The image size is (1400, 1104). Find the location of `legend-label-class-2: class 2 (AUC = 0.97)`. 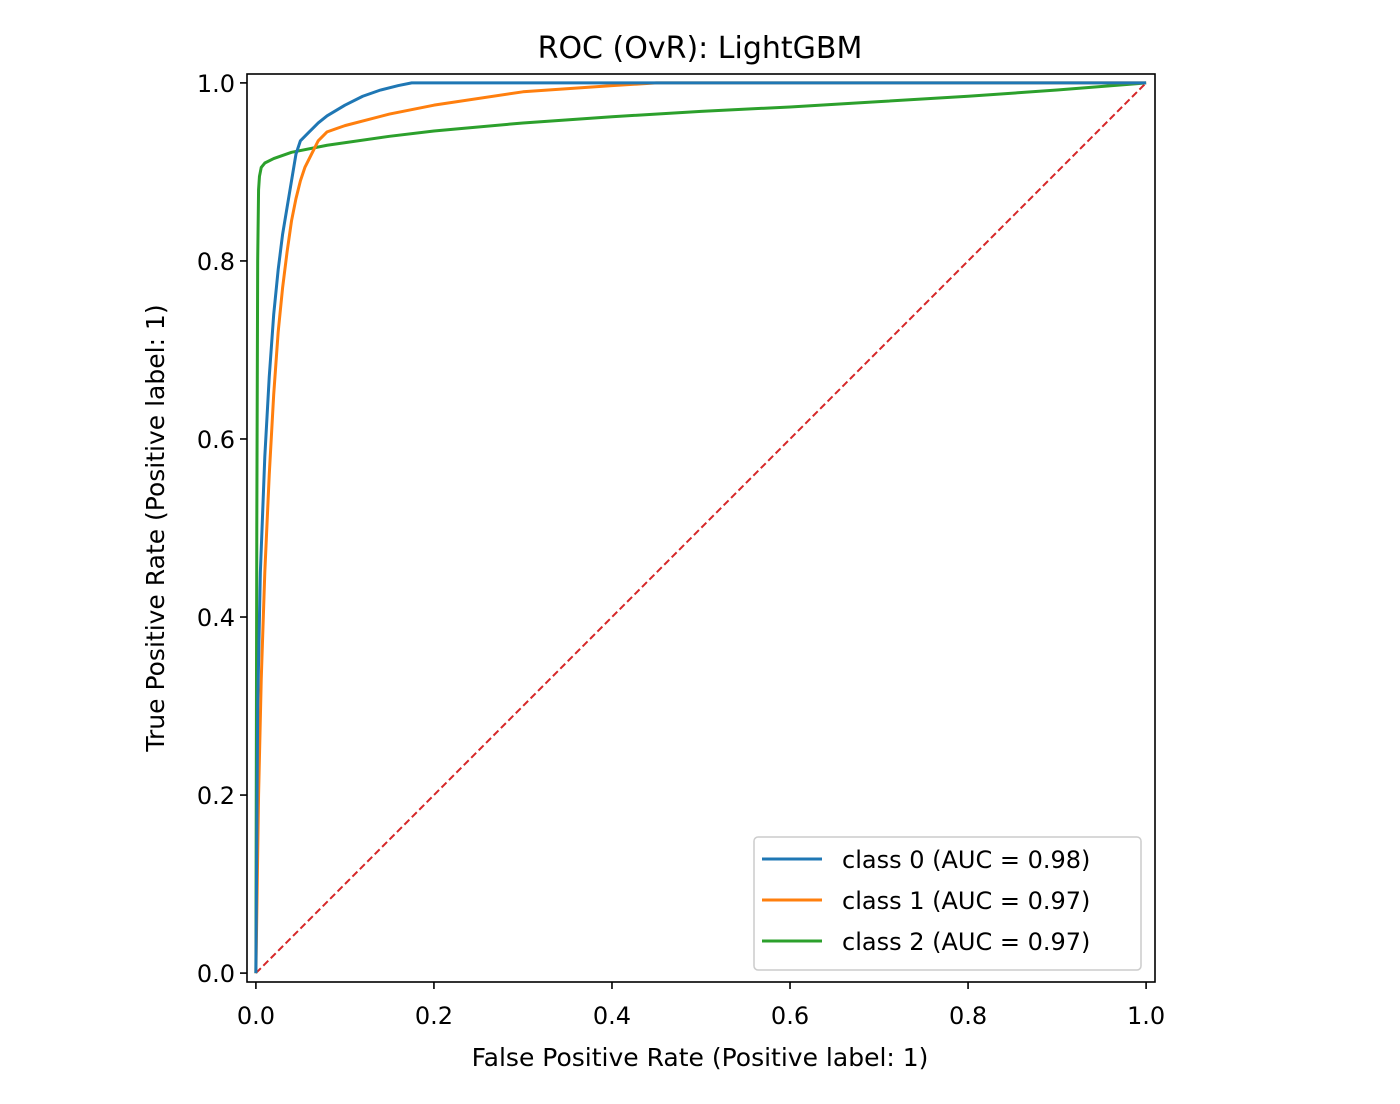

legend-label-class-2: class 2 (AUC = 0.97) is located at coordinates (966, 942).